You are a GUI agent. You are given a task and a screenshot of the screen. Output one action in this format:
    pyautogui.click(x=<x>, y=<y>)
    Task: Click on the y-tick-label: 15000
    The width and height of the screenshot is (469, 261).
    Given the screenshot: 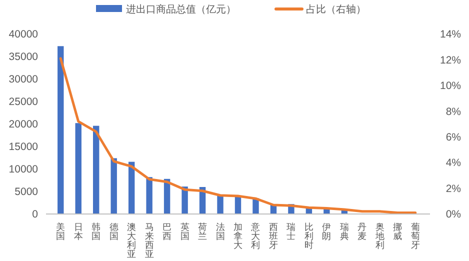 What is the action you would take?
    pyautogui.click(x=23, y=147)
    